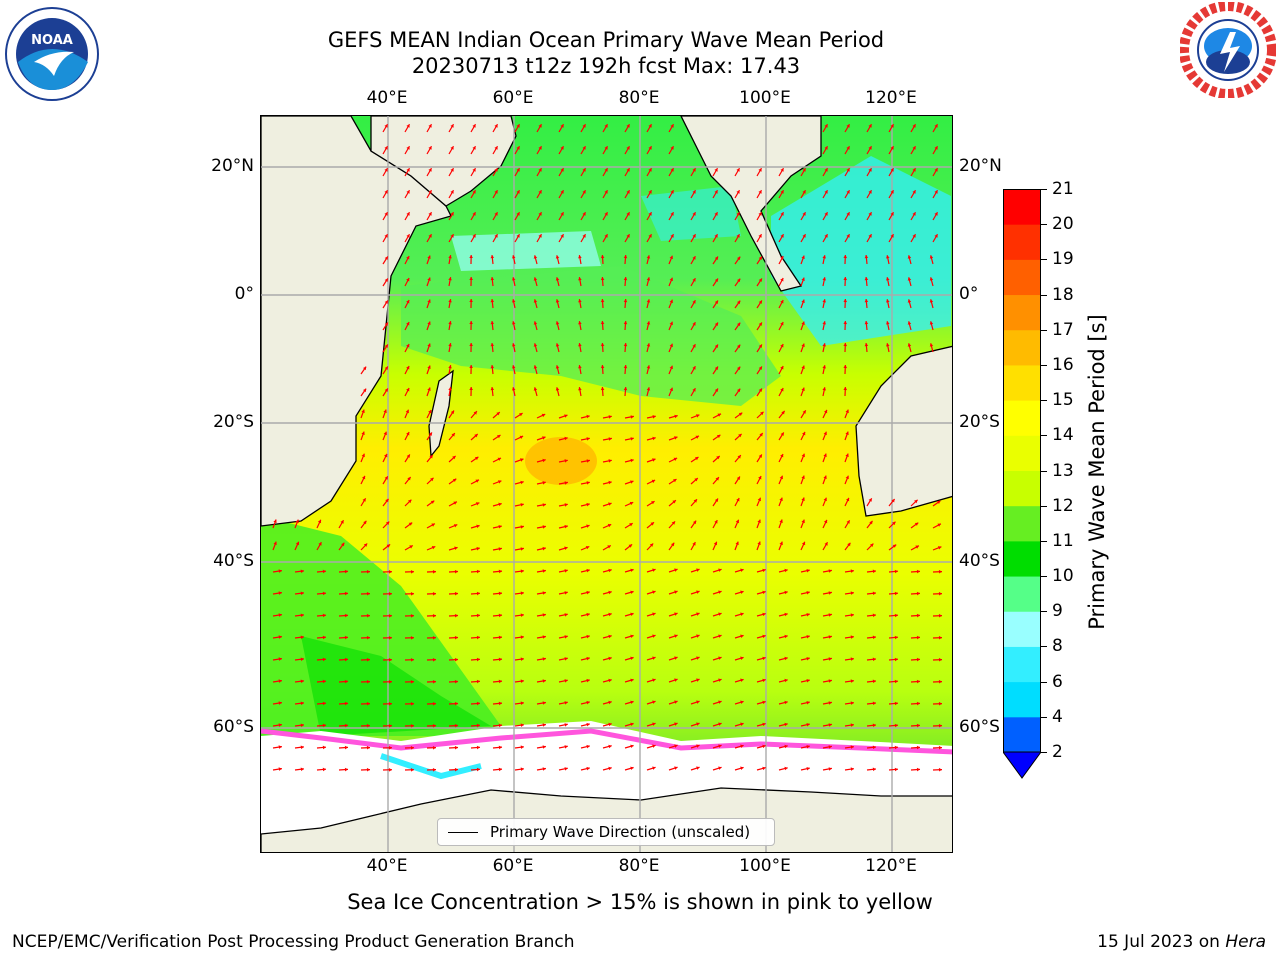 The image size is (1280, 960). I want to click on lon-label-top: 80°E, so click(639, 98).